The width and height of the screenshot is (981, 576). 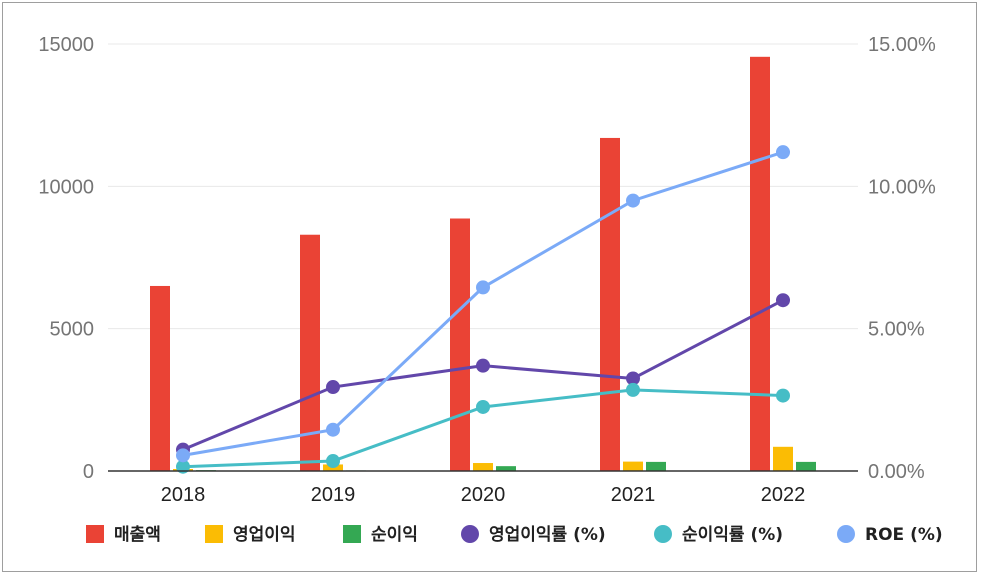 I want to click on legend: 매출액 영업이익 순이익 영업이익률 (%) 순이익률 (%) ROE (%), so click(x=514, y=535).